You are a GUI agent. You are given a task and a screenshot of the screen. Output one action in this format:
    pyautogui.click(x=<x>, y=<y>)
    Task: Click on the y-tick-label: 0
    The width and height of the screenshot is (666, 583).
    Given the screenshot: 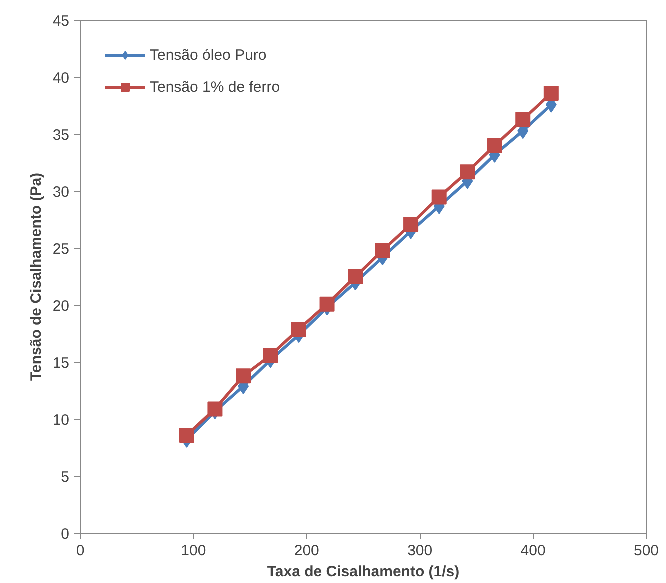 What is the action you would take?
    pyautogui.click(x=65, y=534)
    